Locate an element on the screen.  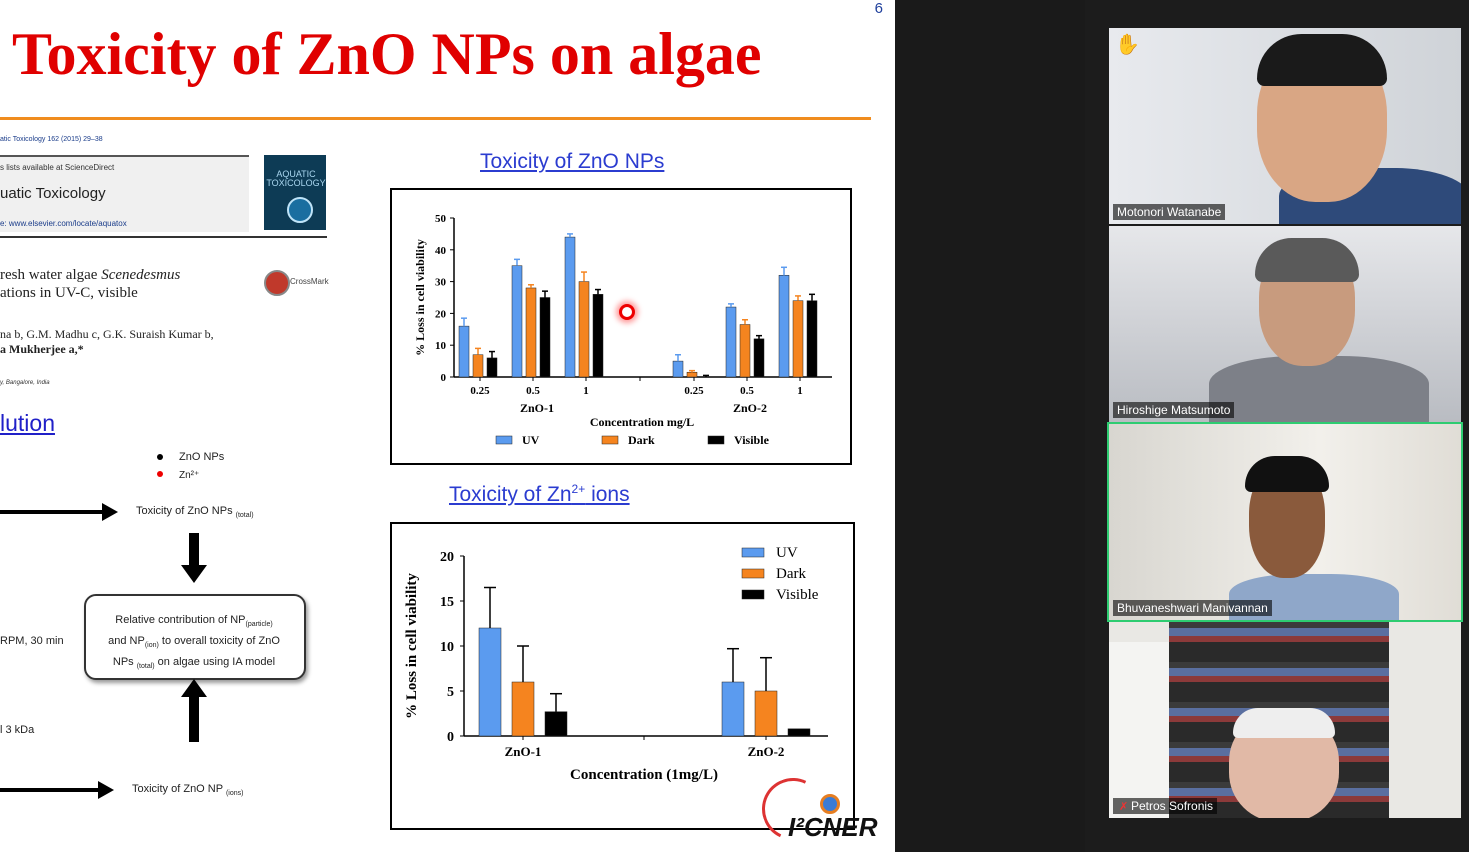
participant-name: Motonori Watanabe is located at coordinates (1169, 212).